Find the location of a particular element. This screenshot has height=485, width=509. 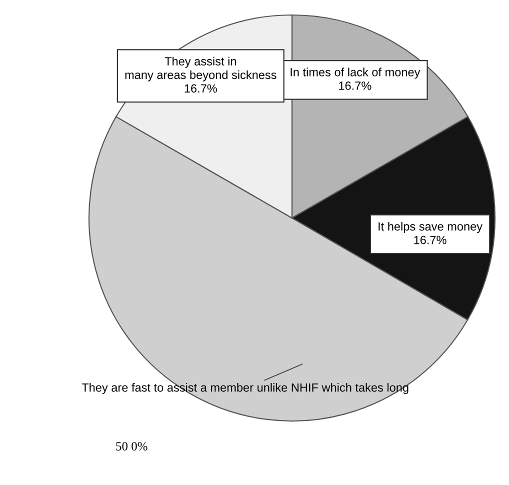

slice-label: They assist in many areas beyond sickness is located at coordinates (200, 69).